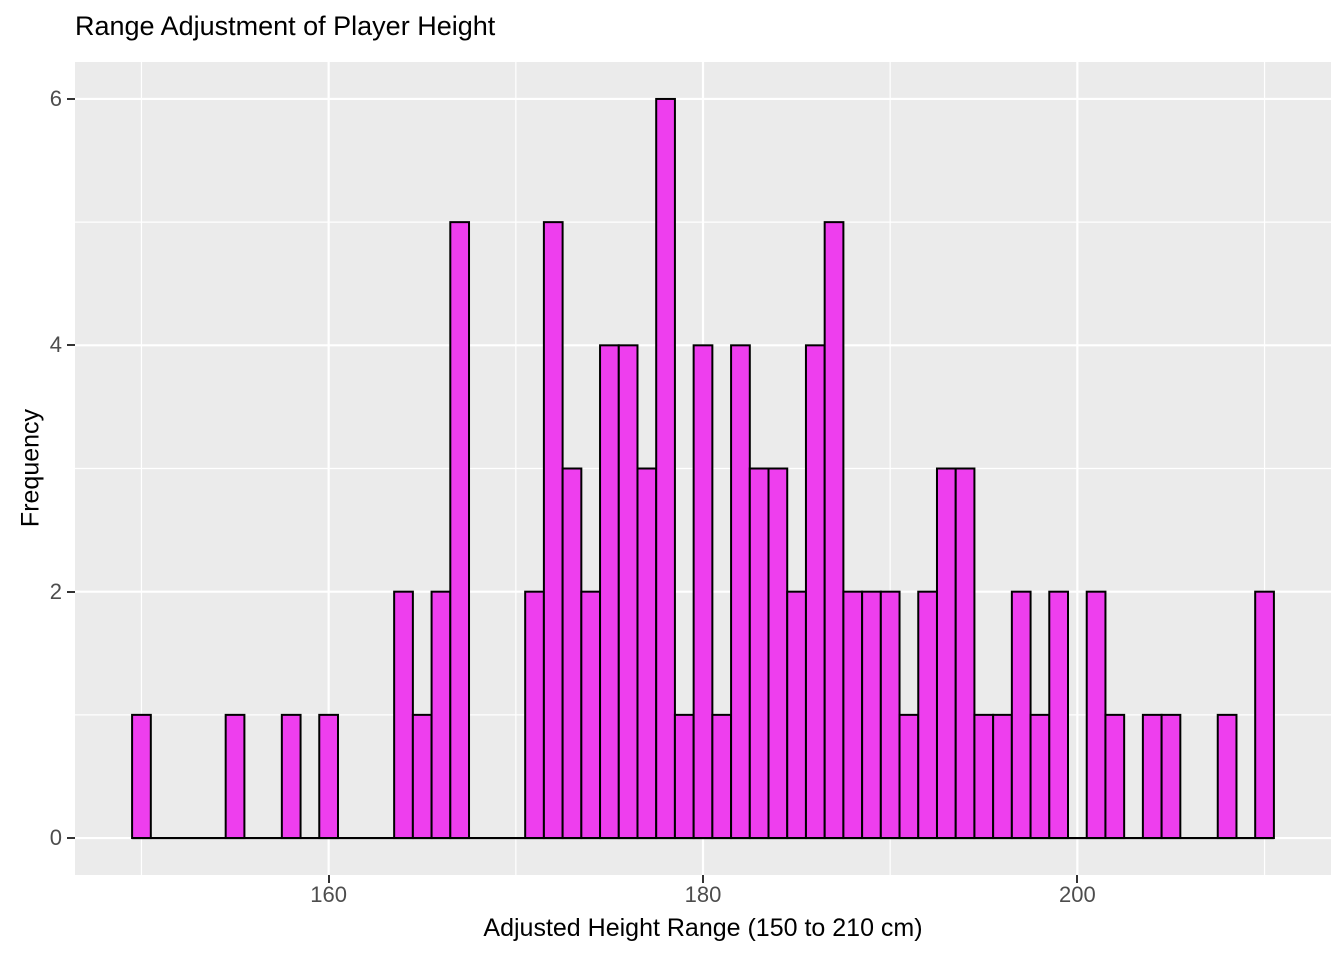 This screenshot has height=960, width=1344. I want to click on x-axis-title: Adjusted Height Range (150 to 210 cm), so click(703, 928).